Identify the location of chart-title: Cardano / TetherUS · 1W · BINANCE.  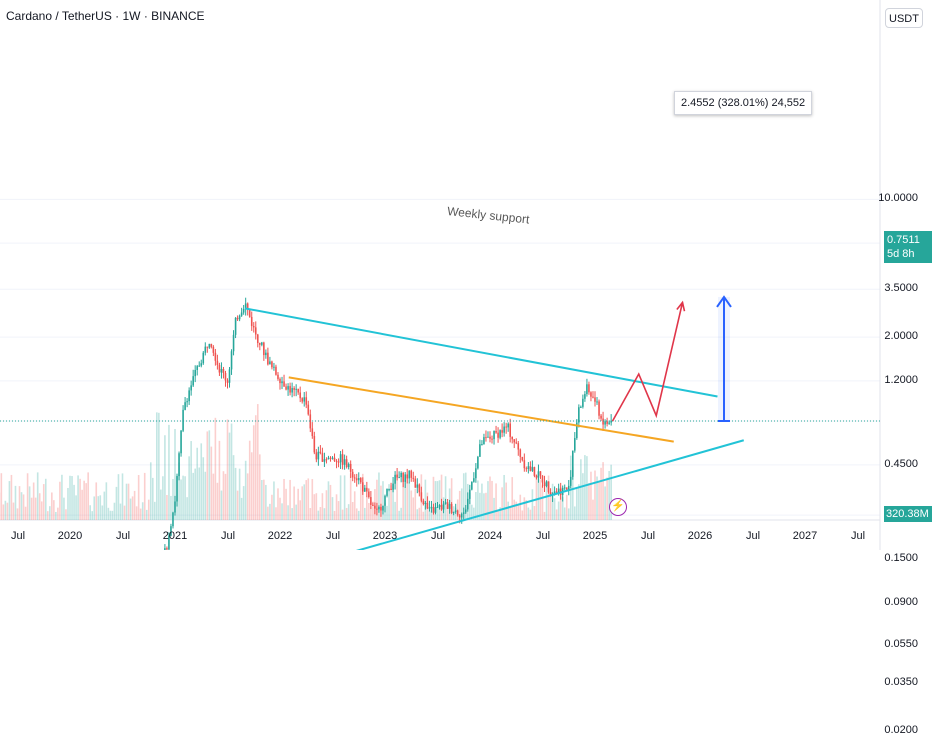
(105, 16).